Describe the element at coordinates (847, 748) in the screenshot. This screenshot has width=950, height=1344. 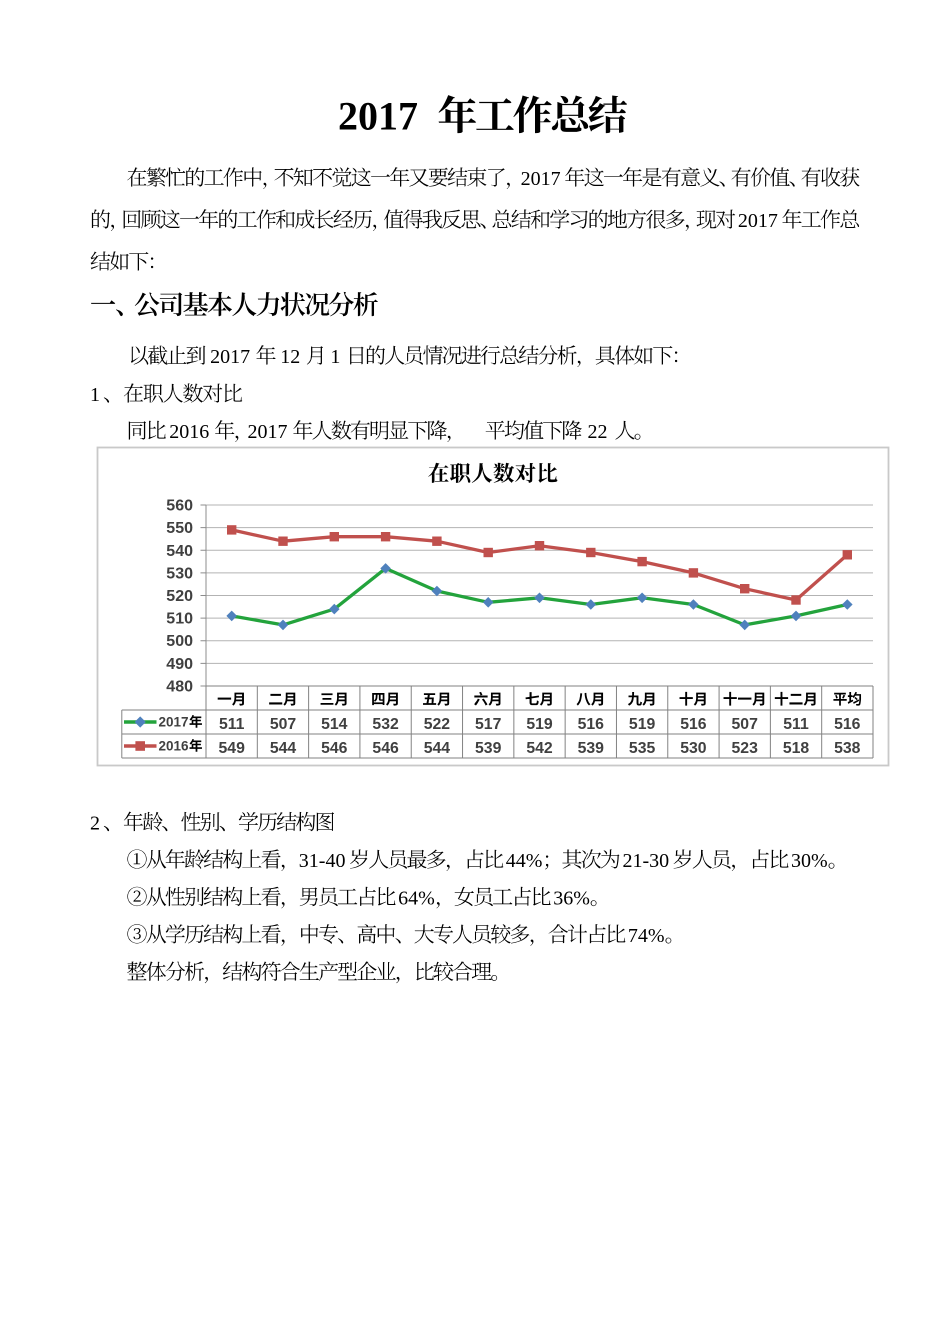
I see `svg-text: 538` at that location.